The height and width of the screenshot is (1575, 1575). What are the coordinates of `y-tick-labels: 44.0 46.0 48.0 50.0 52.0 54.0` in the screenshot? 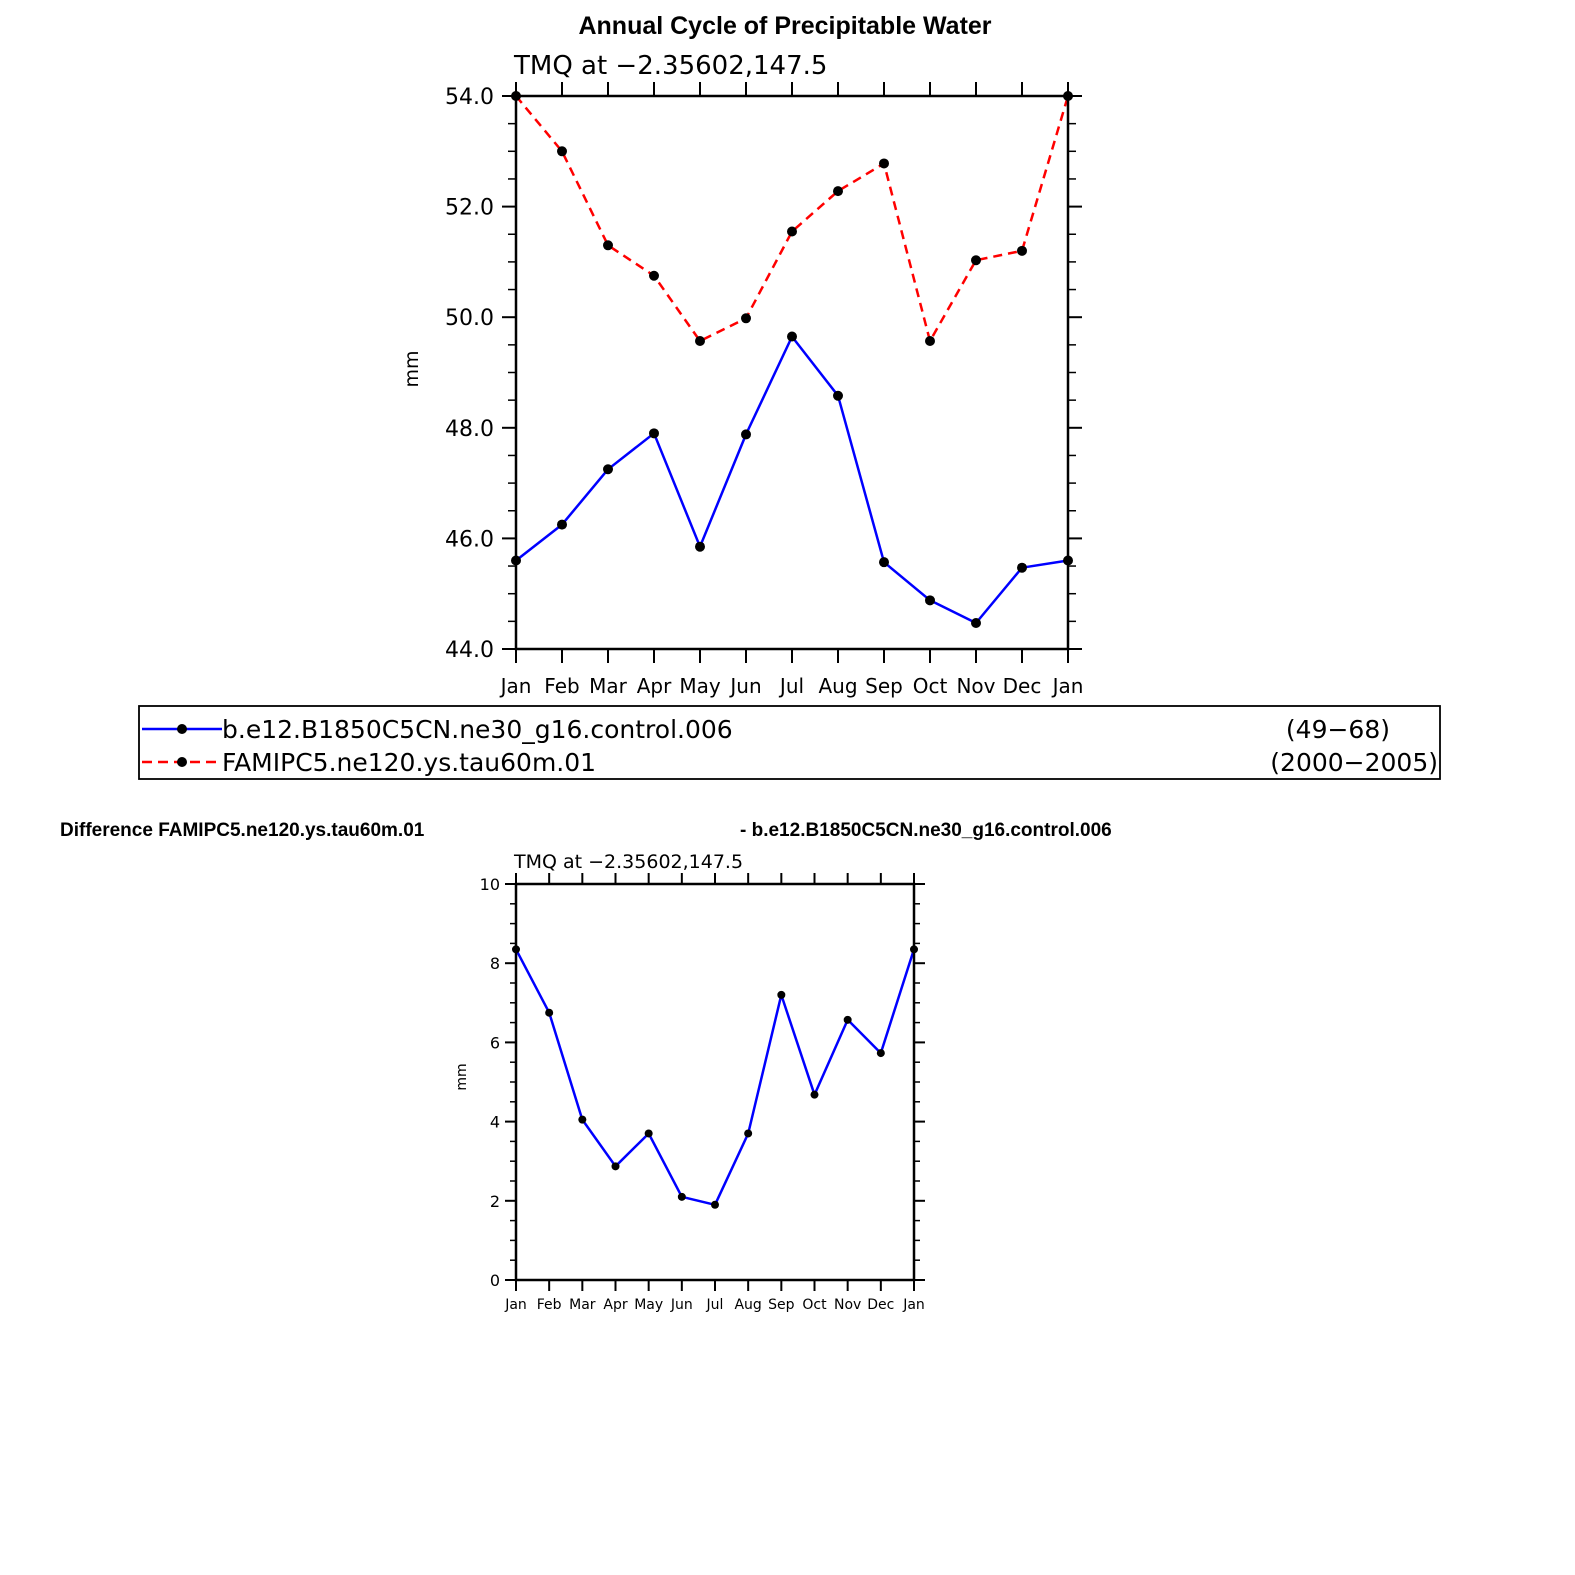 It's located at (469, 374).